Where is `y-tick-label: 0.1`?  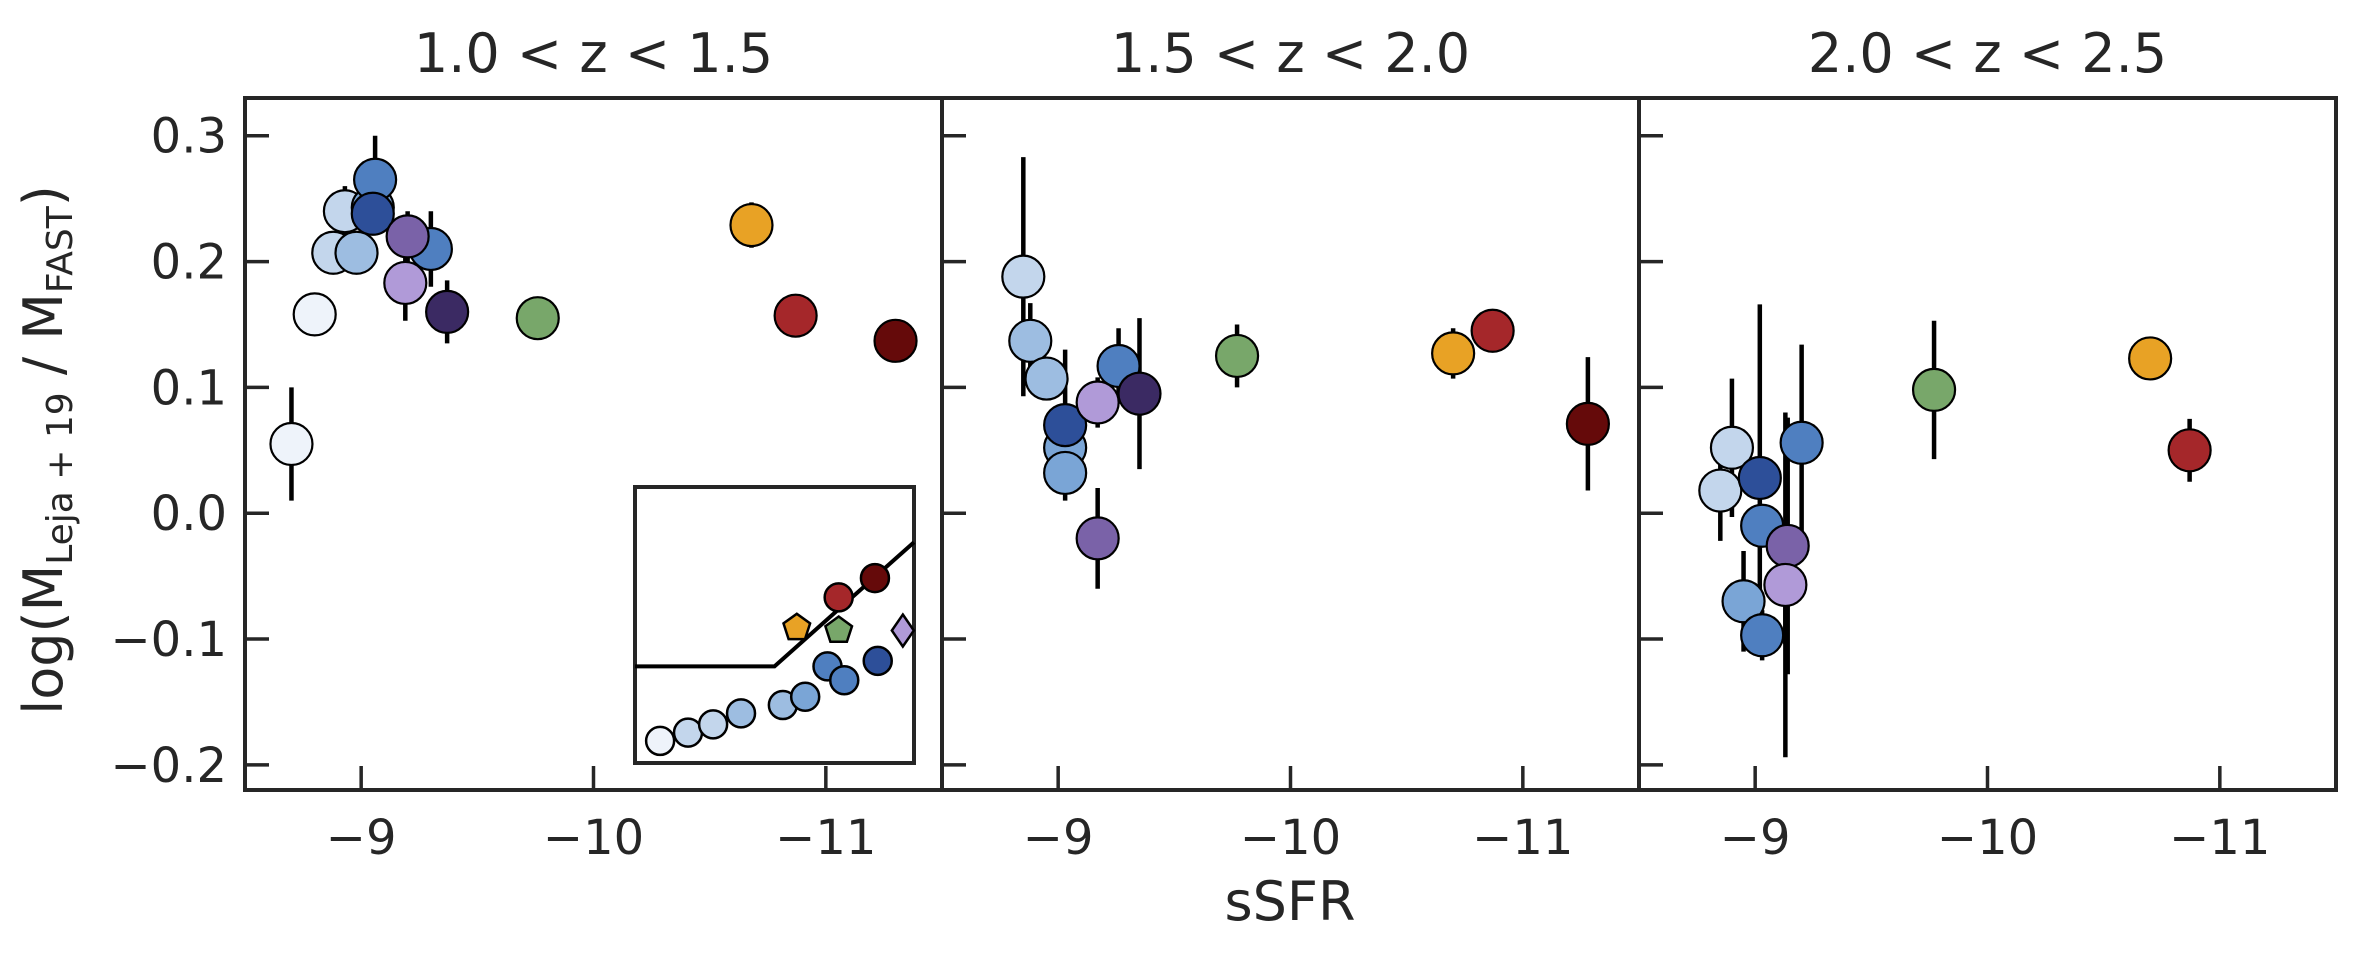
y-tick-label: 0.1 is located at coordinates (189, 388).